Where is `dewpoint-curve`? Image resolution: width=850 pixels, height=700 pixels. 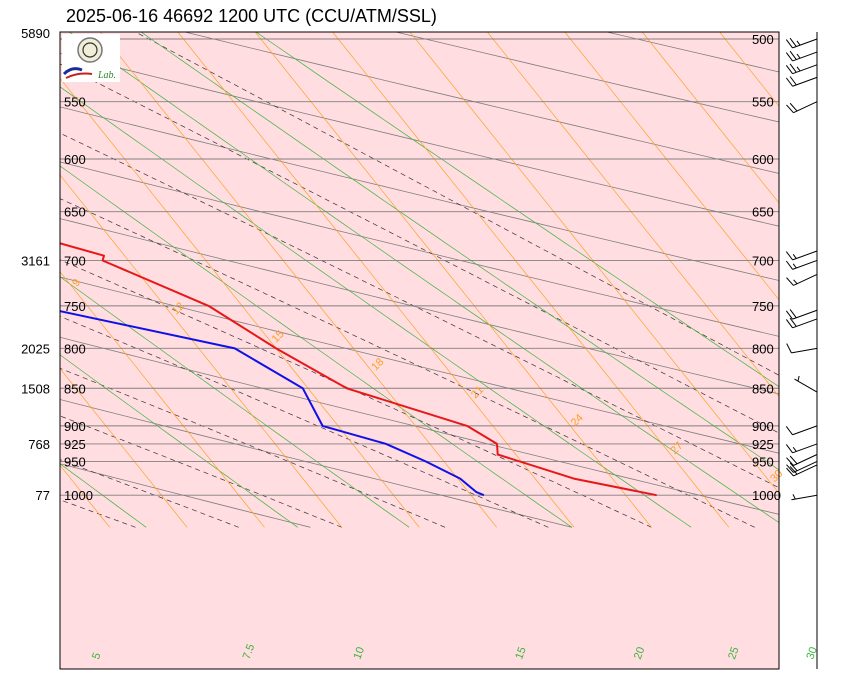 dewpoint-curve is located at coordinates (272, 403).